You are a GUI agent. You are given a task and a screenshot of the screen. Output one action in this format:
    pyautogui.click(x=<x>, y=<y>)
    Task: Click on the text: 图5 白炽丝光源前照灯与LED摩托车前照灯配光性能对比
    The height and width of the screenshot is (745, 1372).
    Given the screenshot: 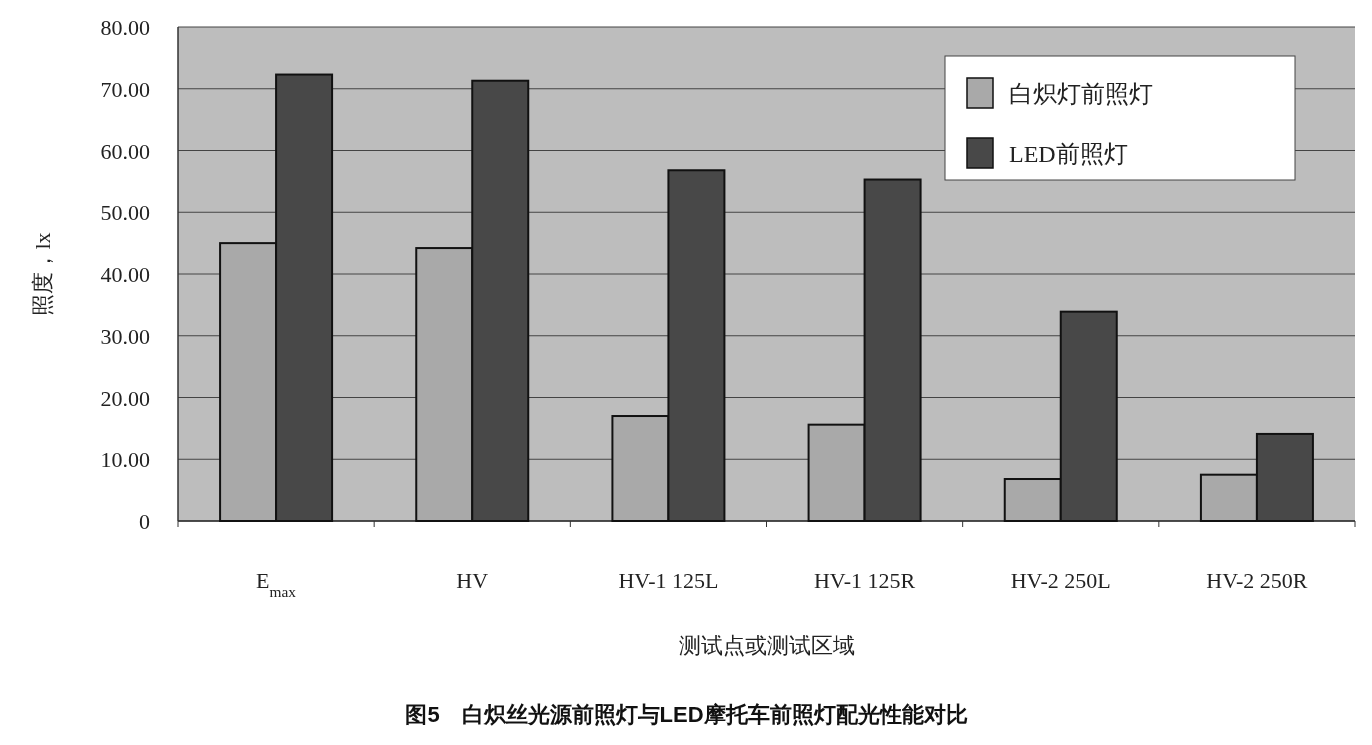 What is the action you would take?
    pyautogui.click(x=686, y=714)
    